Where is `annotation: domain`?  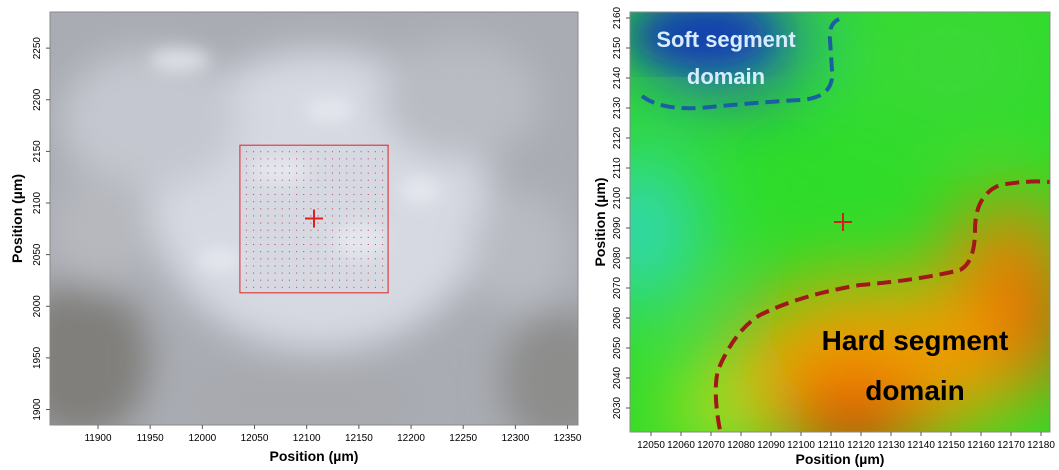
annotation: domain is located at coordinates (915, 390).